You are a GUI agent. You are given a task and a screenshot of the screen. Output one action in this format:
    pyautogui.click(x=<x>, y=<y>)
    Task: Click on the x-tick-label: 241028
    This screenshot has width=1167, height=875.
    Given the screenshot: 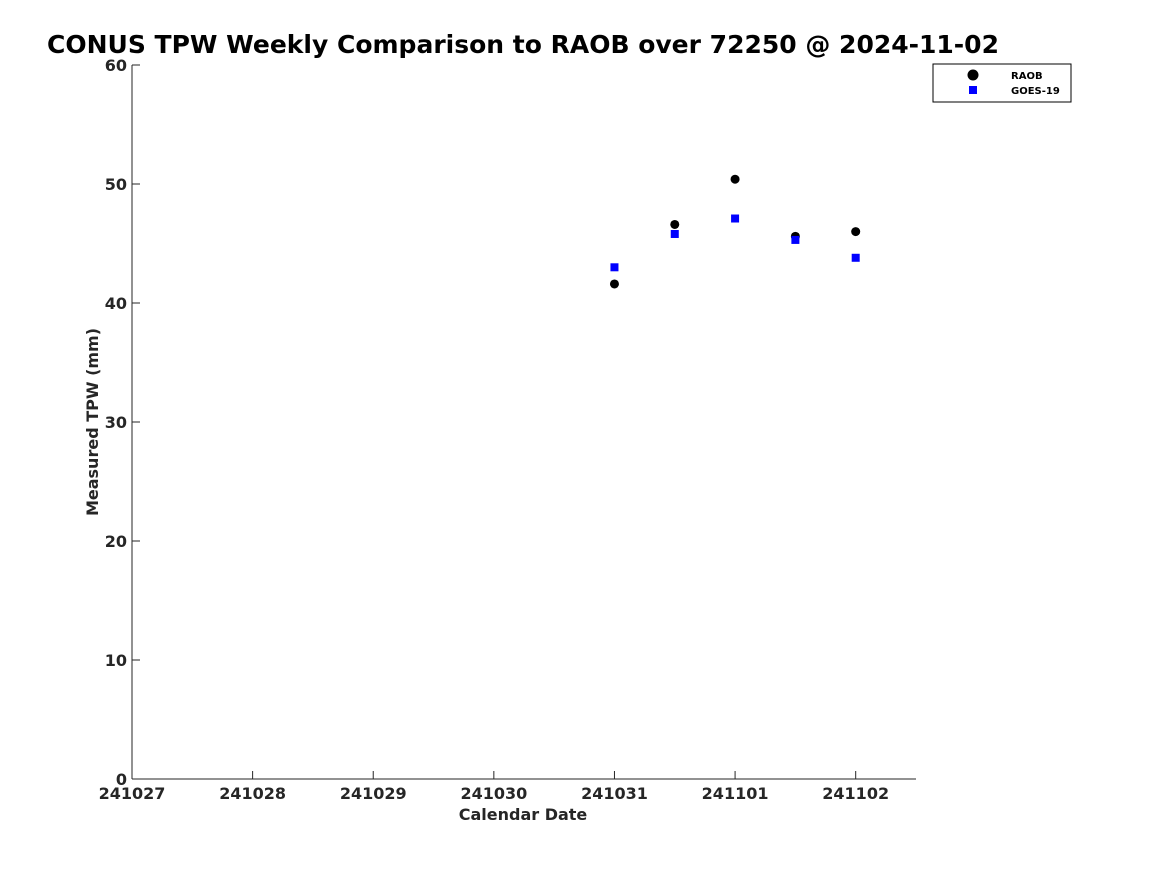 What is the action you would take?
    pyautogui.click(x=252, y=793)
    